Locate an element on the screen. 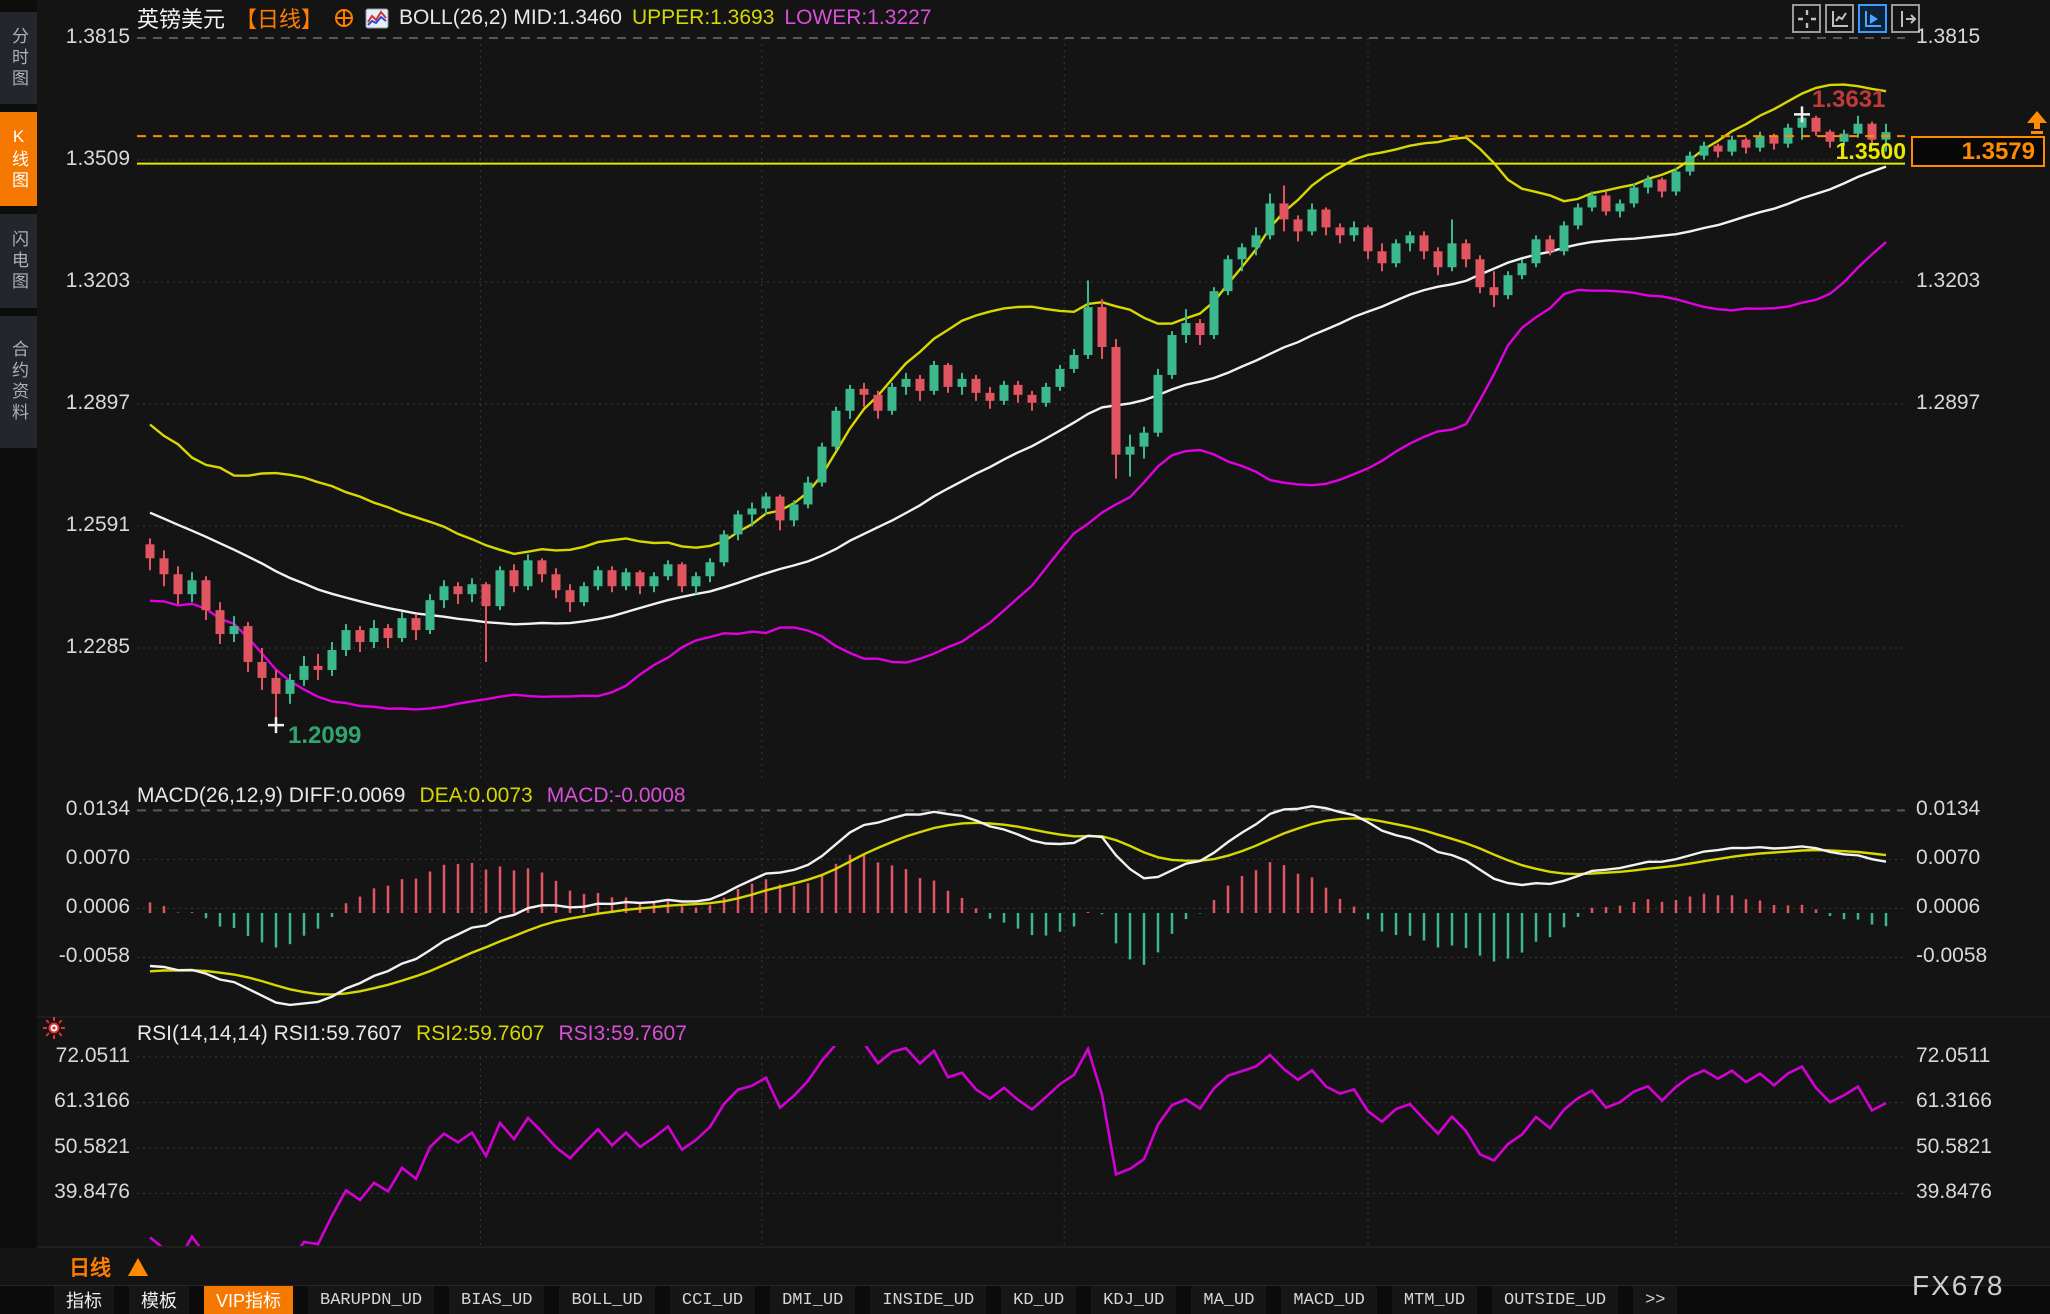 This screenshot has width=2050, height=1314. macd-axis-label-right: 0.0006 is located at coordinates (1948, 907).